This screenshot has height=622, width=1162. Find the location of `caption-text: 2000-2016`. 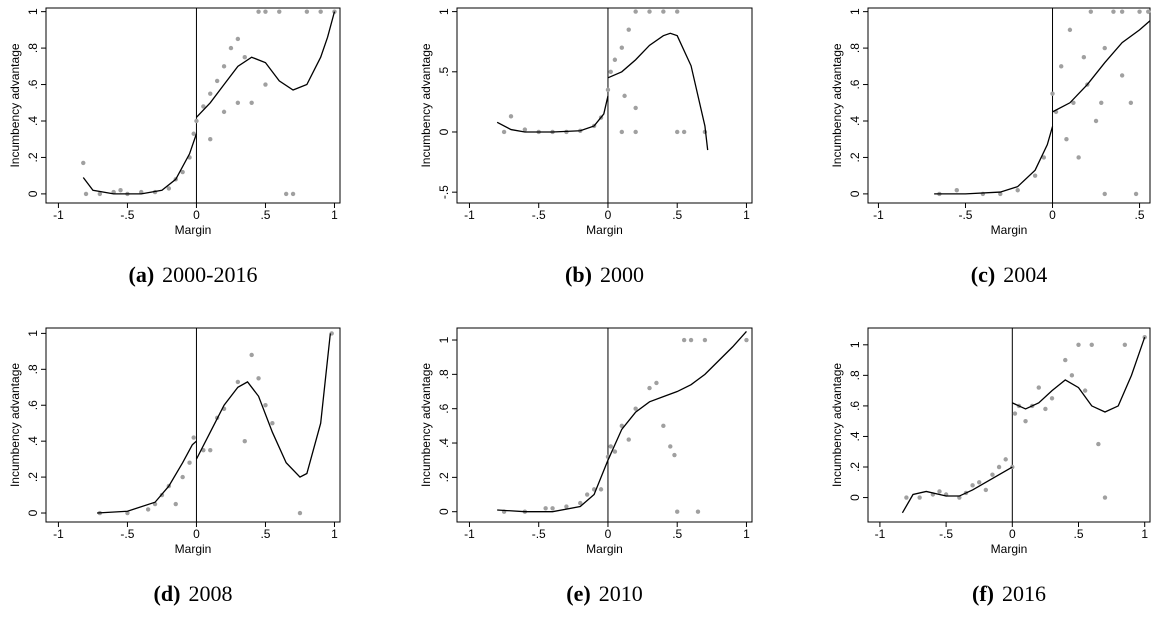

caption-text: 2000-2016 is located at coordinates (209, 274).